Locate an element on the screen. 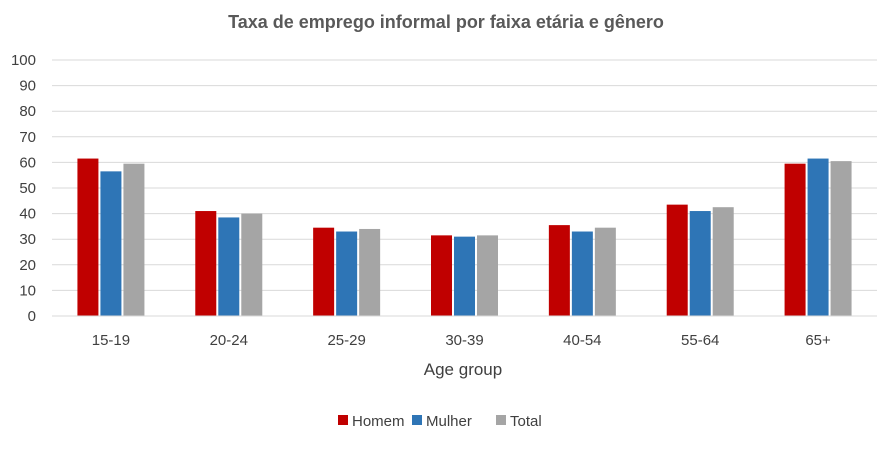  y-tick-label: 20 is located at coordinates (27, 265).